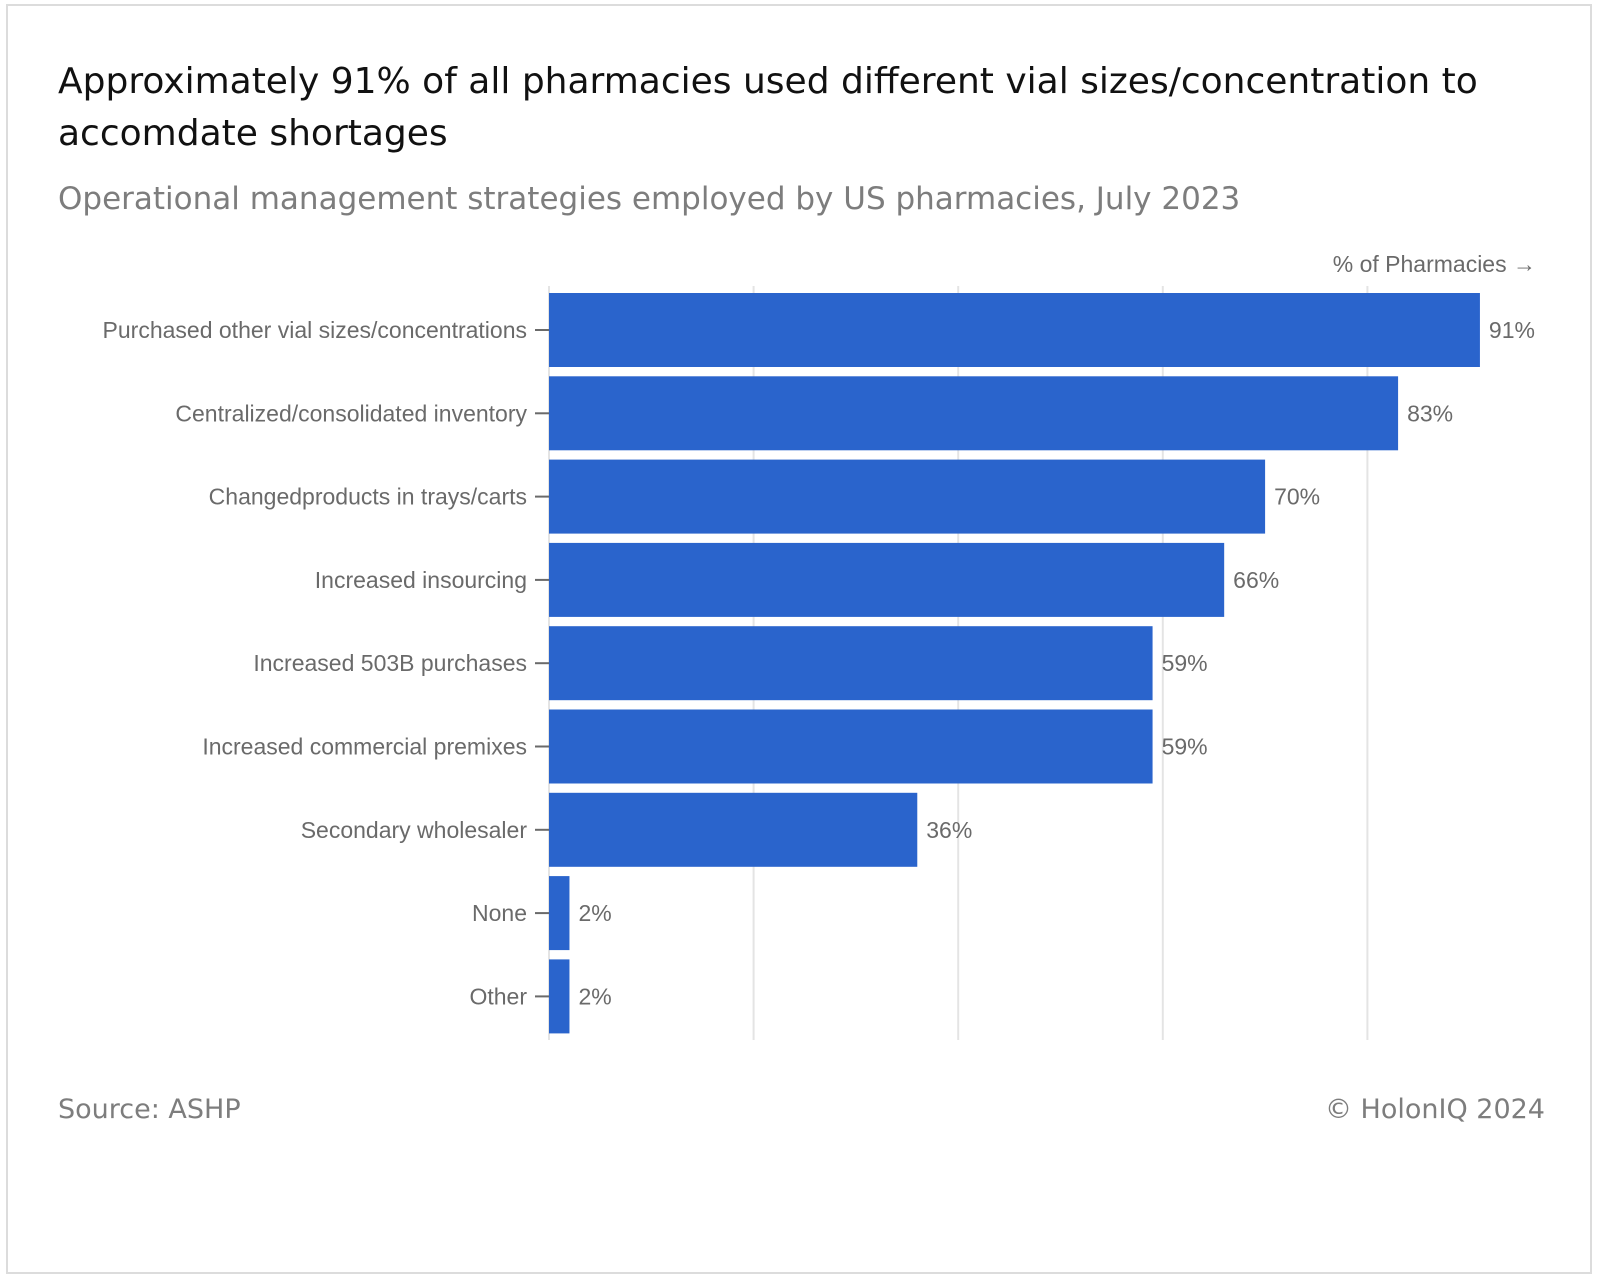  I want to click on data-label: 66%, so click(1256, 580).